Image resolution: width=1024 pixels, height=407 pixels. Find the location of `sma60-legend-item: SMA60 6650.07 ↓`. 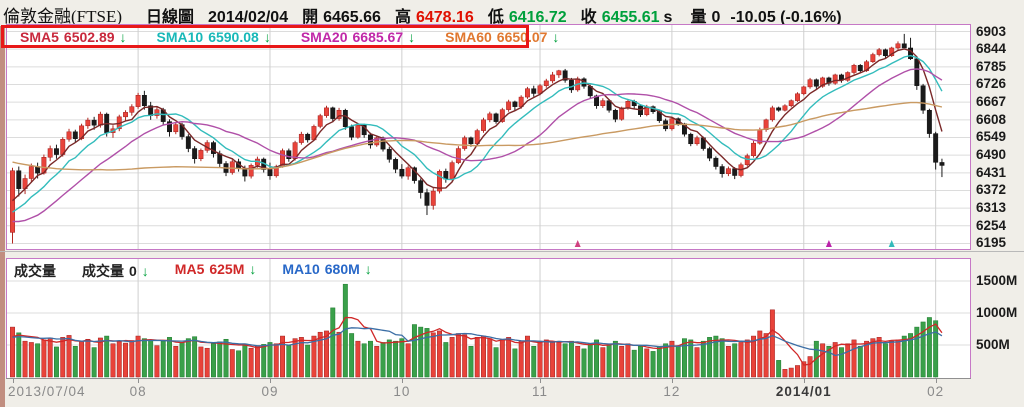

sma60-legend-item: SMA60 6650.07 ↓ is located at coordinates (502, 37).